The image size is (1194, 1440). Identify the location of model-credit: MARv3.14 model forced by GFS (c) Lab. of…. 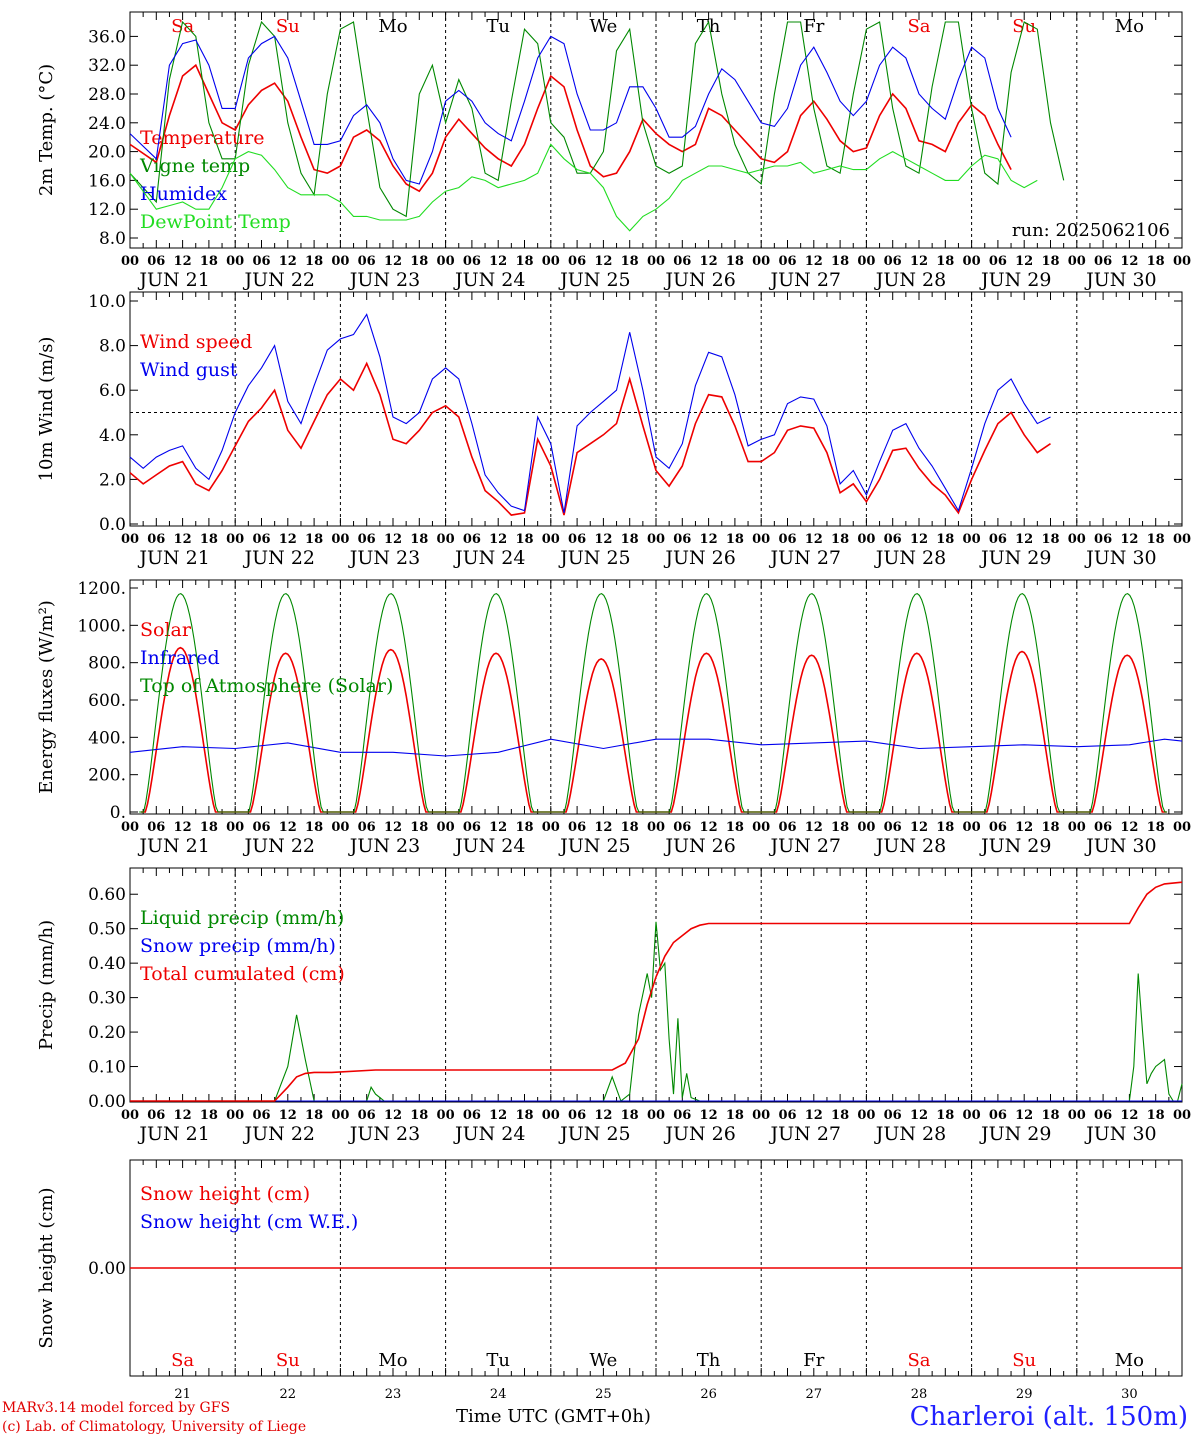
(154, 1418).